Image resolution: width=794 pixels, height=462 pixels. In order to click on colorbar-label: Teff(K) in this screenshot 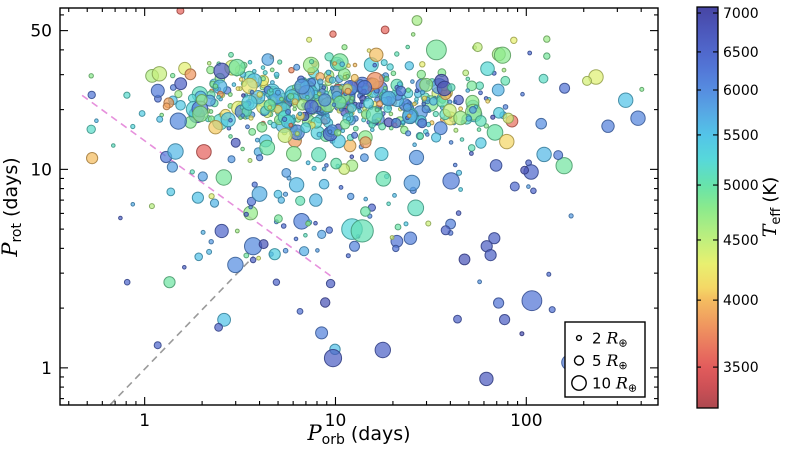, I will do `click(771, 207)`.